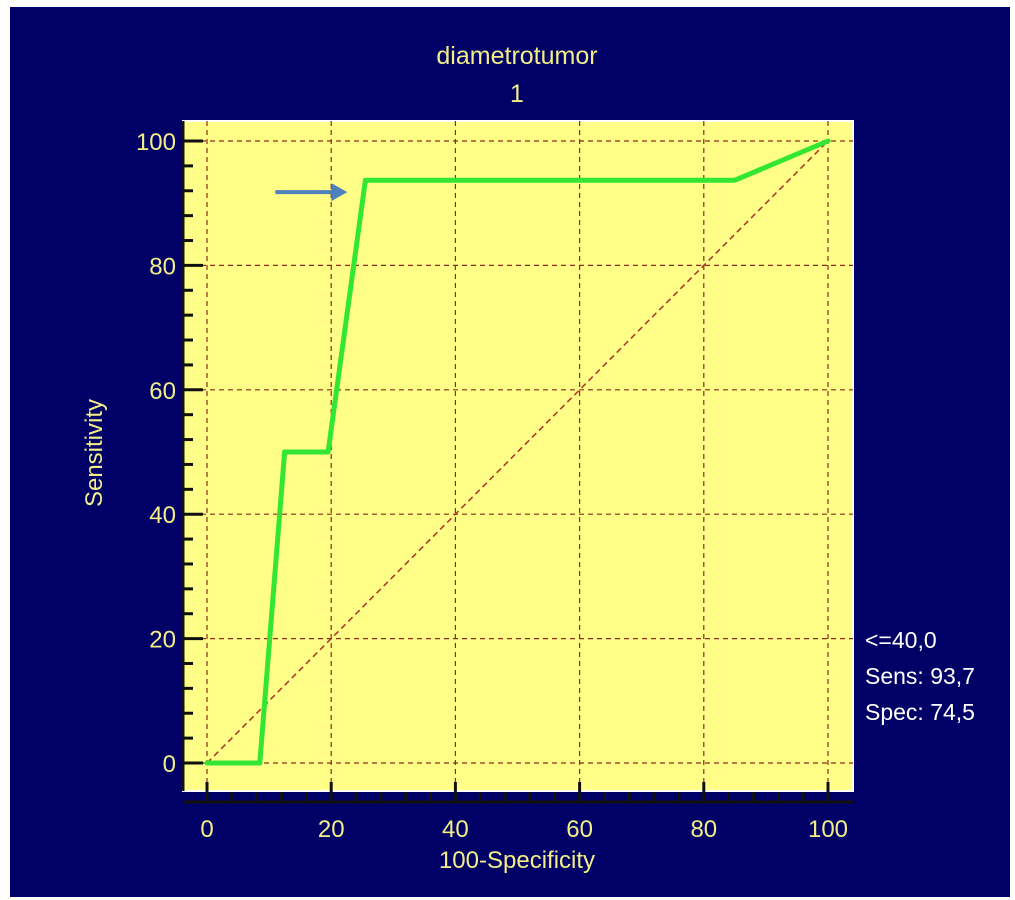 The height and width of the screenshot is (900, 1015). I want to click on x-tick-label-40: 40, so click(455, 829).